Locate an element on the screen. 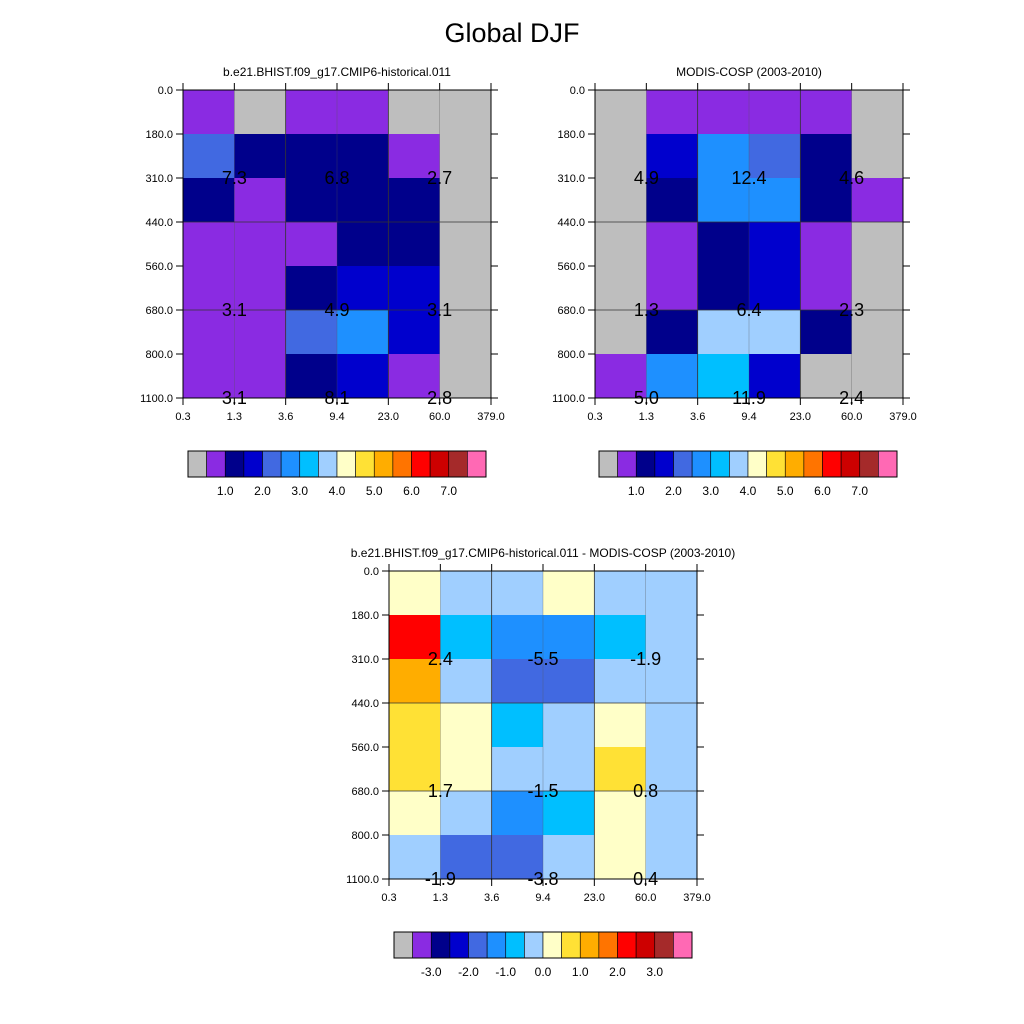  colorbar-label: -1.0 is located at coordinates (505, 972).